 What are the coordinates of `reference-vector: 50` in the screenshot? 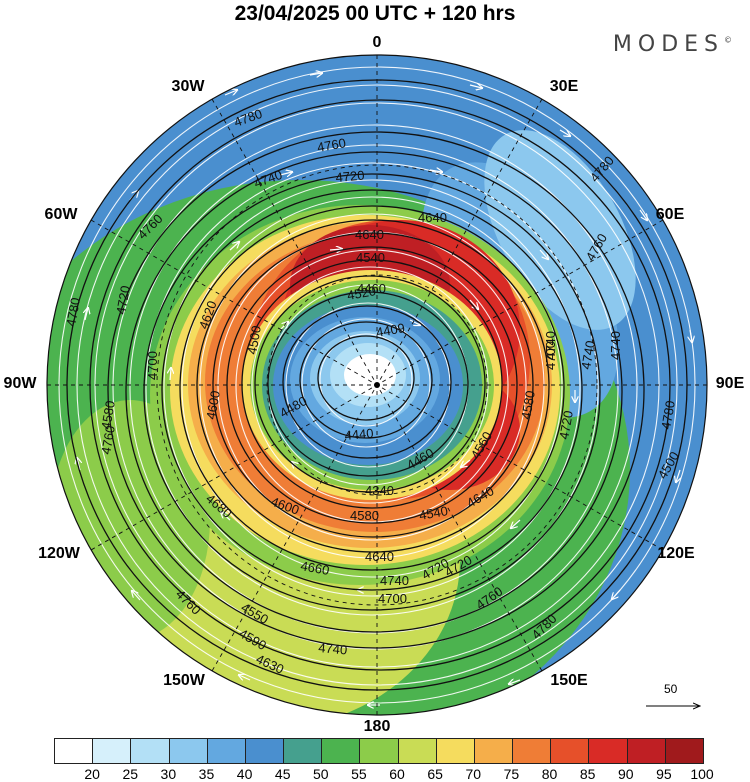 It's located at (674, 702).